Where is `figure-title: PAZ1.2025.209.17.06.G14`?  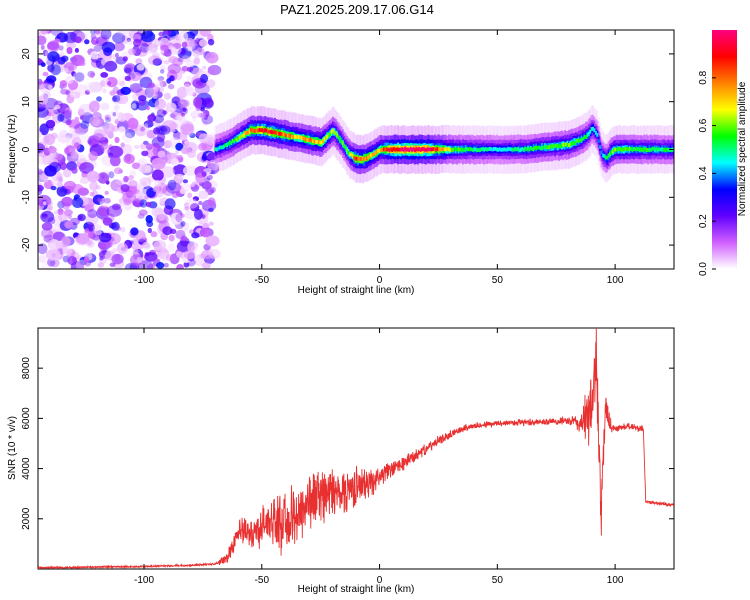 figure-title: PAZ1.2025.209.17.06.G14 is located at coordinates (357, 9).